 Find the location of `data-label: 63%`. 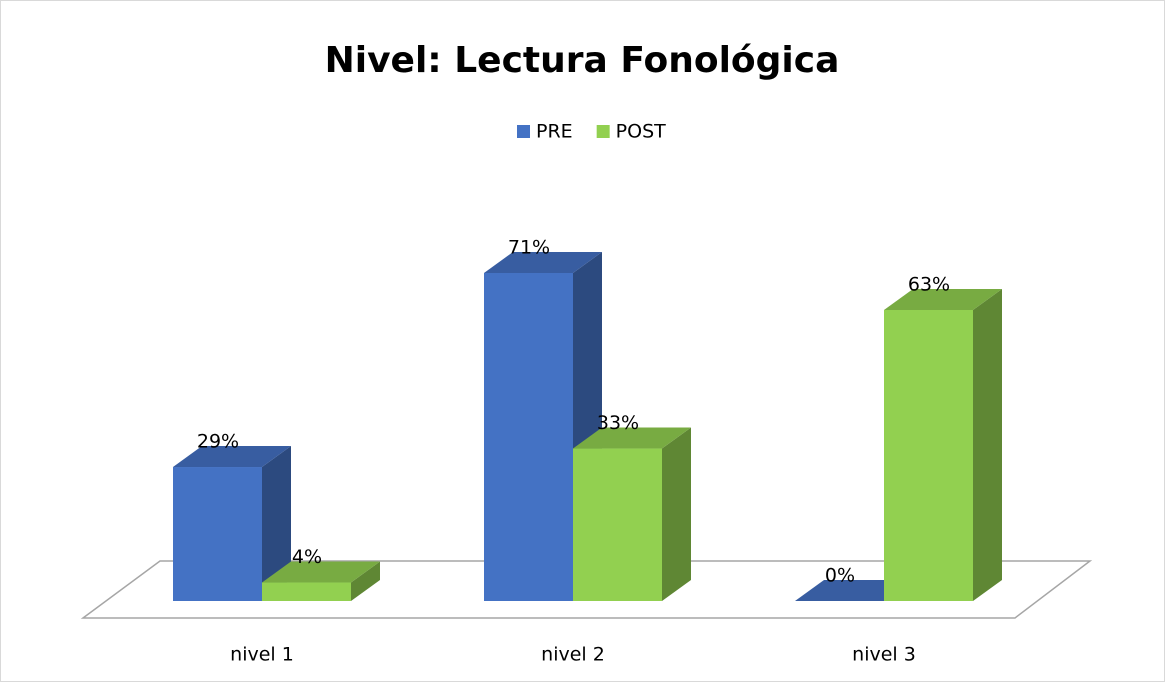

data-label: 63% is located at coordinates (929, 284).